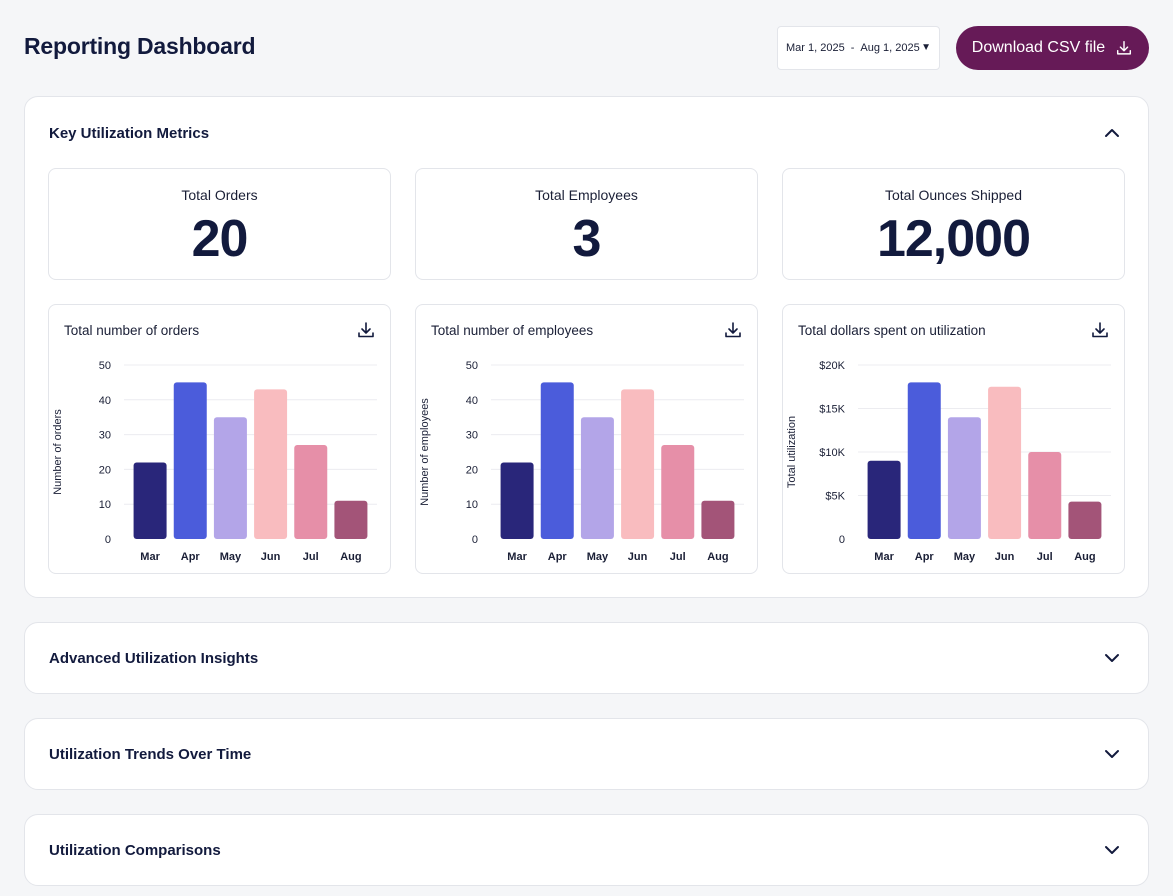 The image size is (1173, 896). I want to click on collapse-button, so click(1112, 133).